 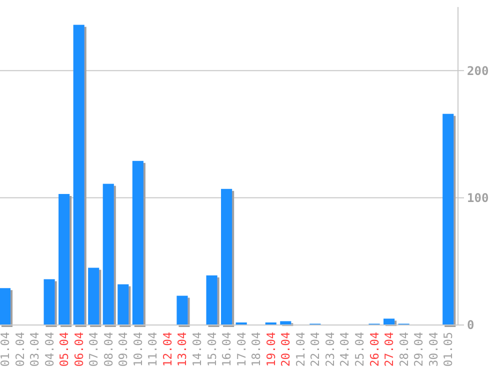 I want to click on x-tick-label: 14.04, so click(x=197, y=349).